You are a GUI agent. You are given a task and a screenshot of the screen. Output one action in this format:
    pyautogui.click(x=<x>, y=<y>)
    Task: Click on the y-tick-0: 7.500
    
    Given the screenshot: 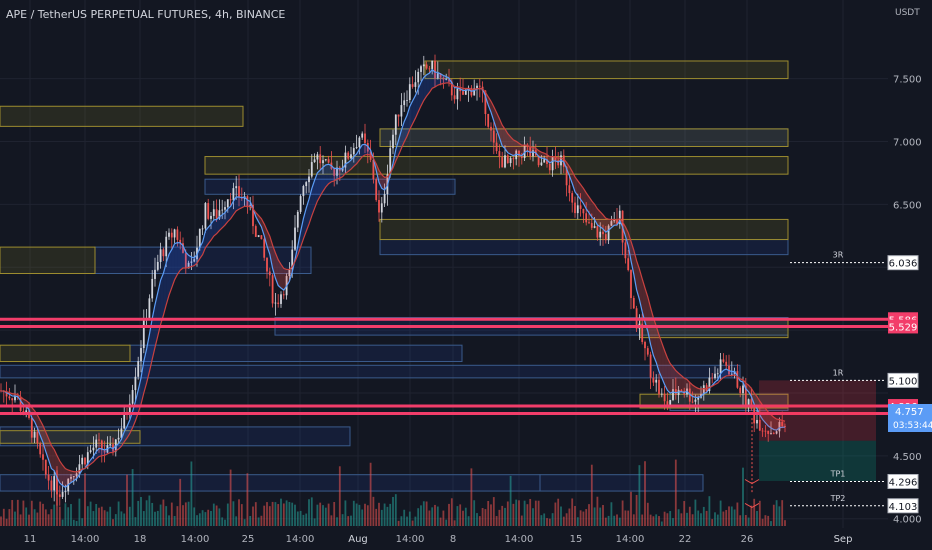 What is the action you would take?
    pyautogui.click(x=907, y=80)
    